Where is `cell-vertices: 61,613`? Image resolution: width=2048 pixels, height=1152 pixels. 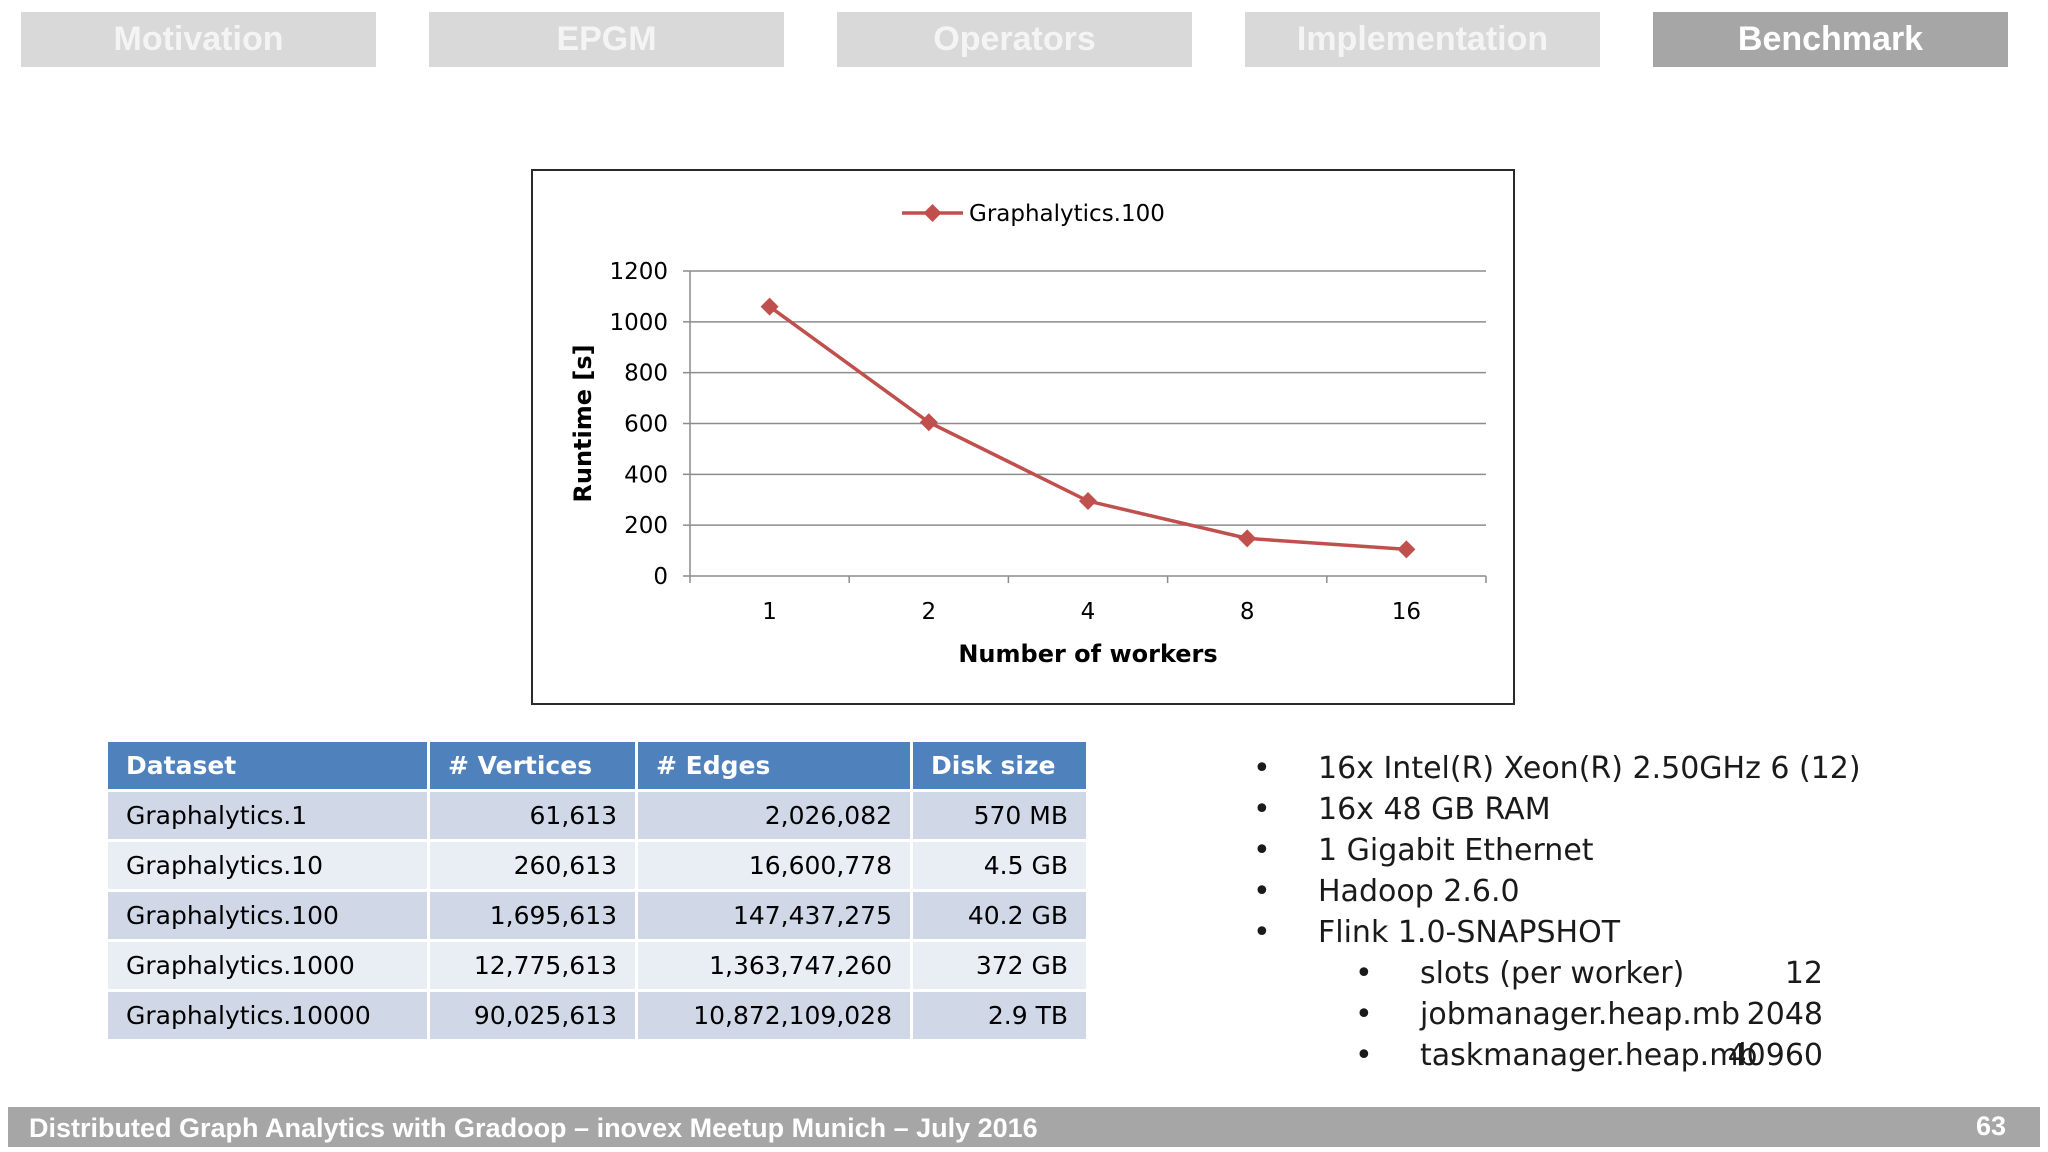
cell-vertices: 61,613 is located at coordinates (532, 815).